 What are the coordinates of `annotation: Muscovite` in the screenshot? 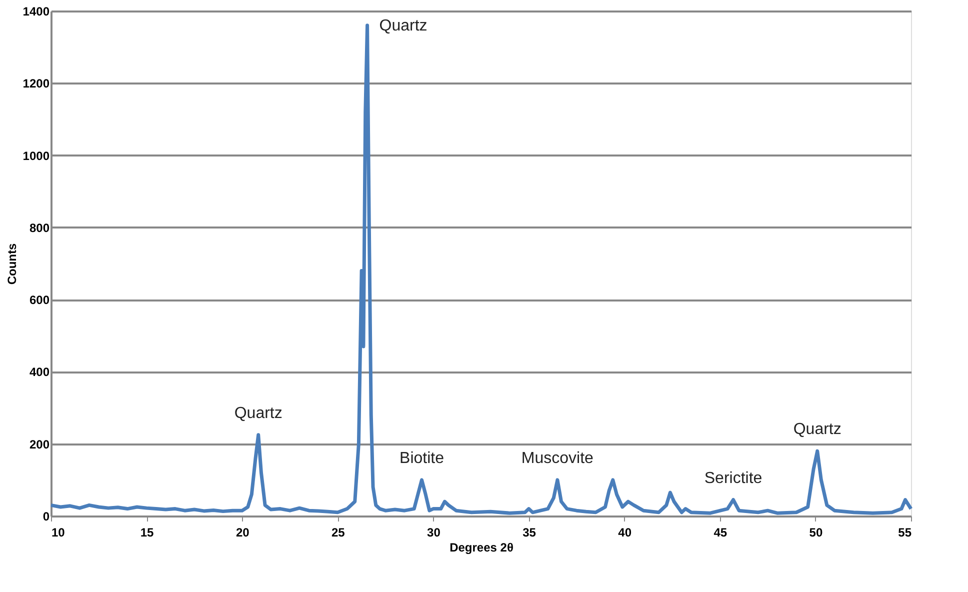 It's located at (557, 458).